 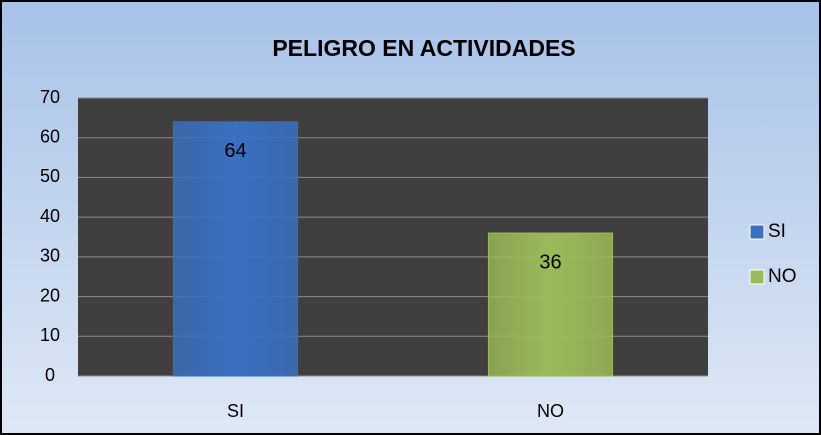 What do you see at coordinates (50, 295) in the screenshot?
I see `y-tick-label: 20` at bounding box center [50, 295].